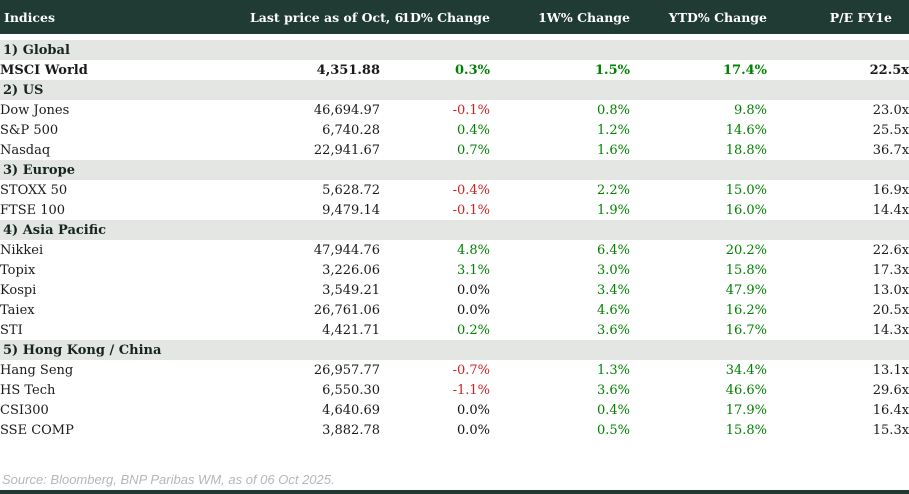 The image size is (909, 494). I want to click on pe-ratio: 13.1x, so click(838, 370).